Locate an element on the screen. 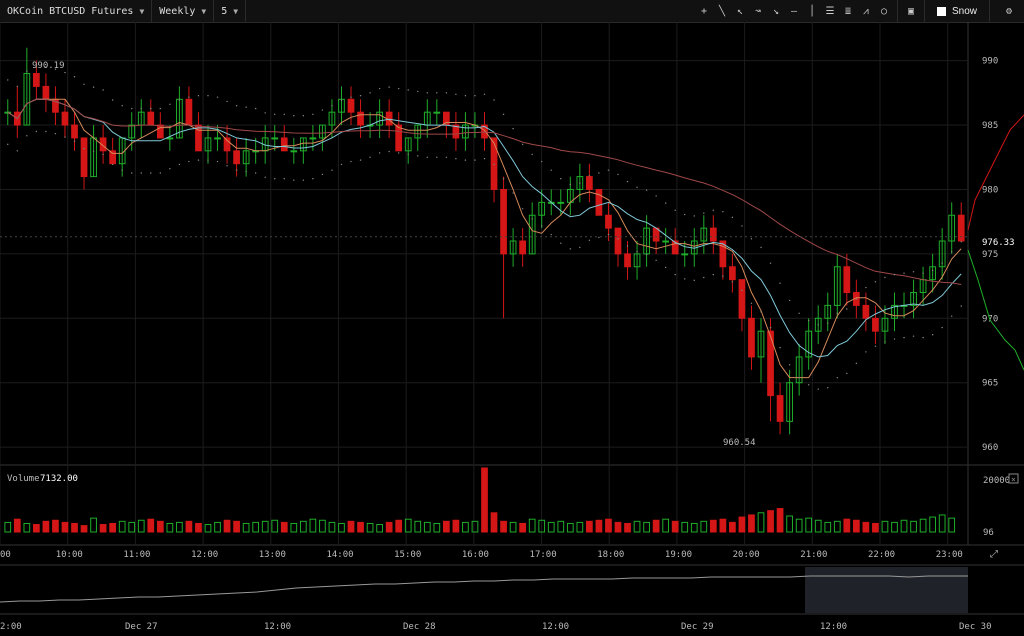 The width and height of the screenshot is (1024, 636). save-icon: ▣ is located at coordinates (910, 11).